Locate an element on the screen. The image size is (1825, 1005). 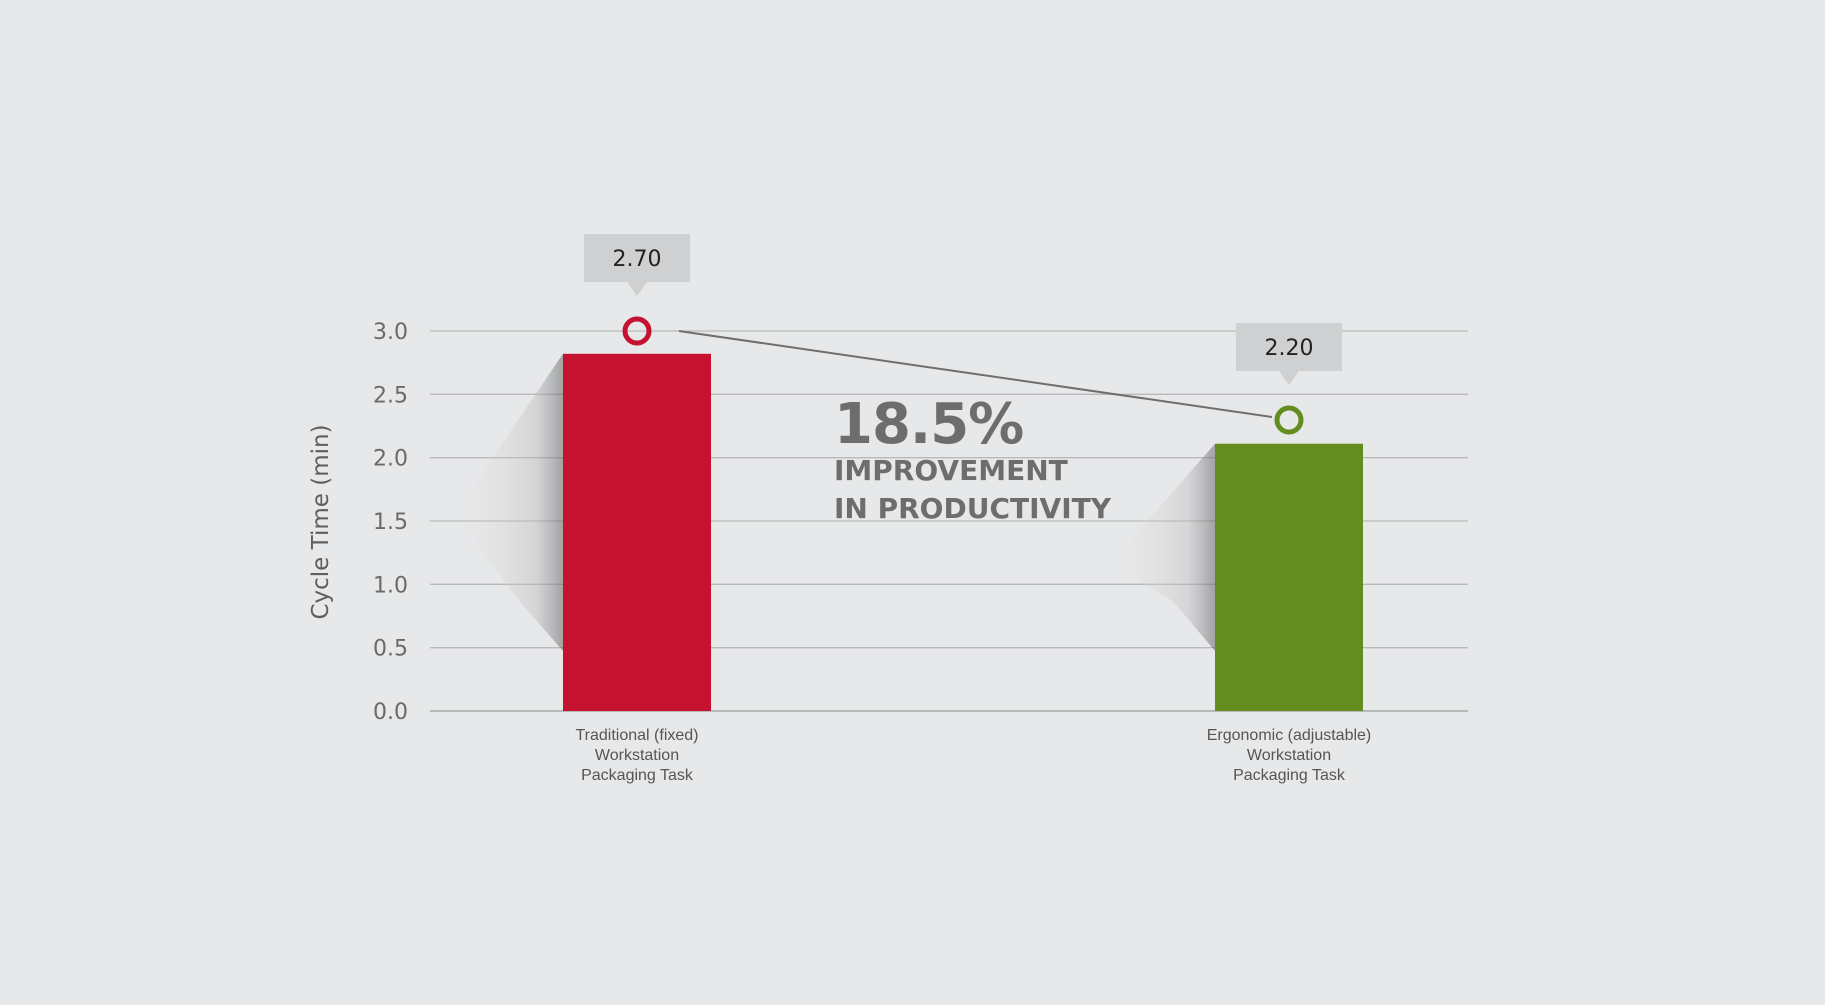
y-tick-label: 1.5 is located at coordinates (390, 522).